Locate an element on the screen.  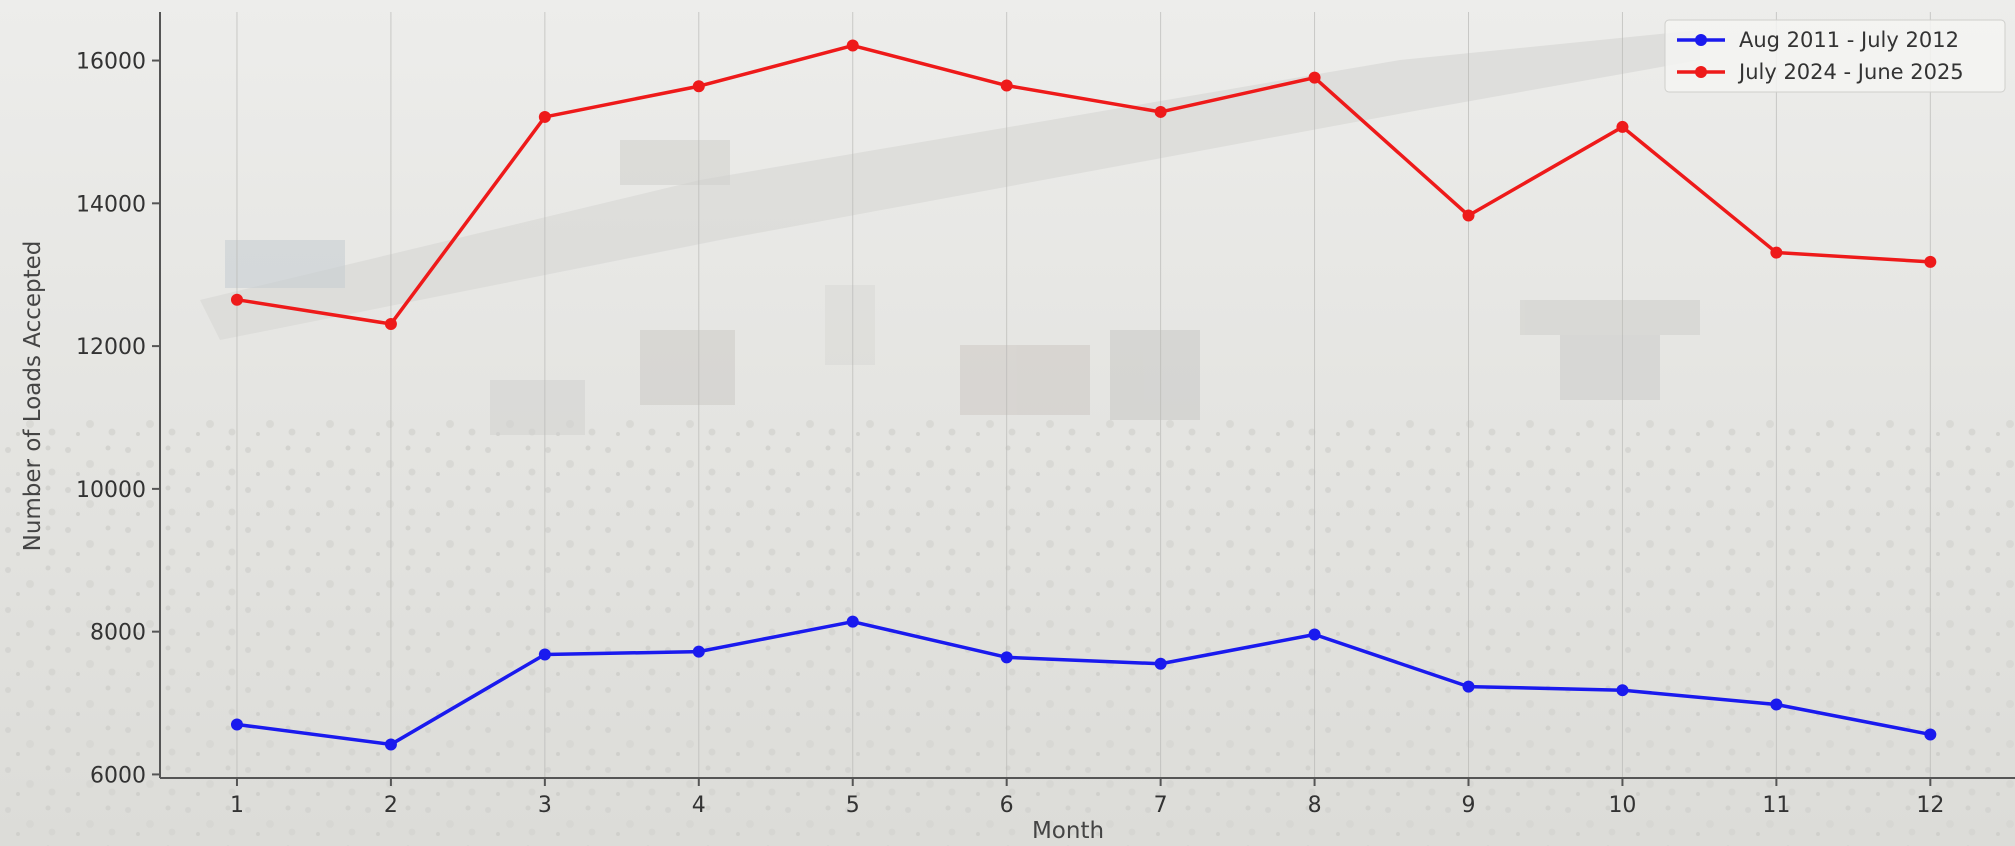
x-tick-label-11: 11 is located at coordinates (1776, 805).